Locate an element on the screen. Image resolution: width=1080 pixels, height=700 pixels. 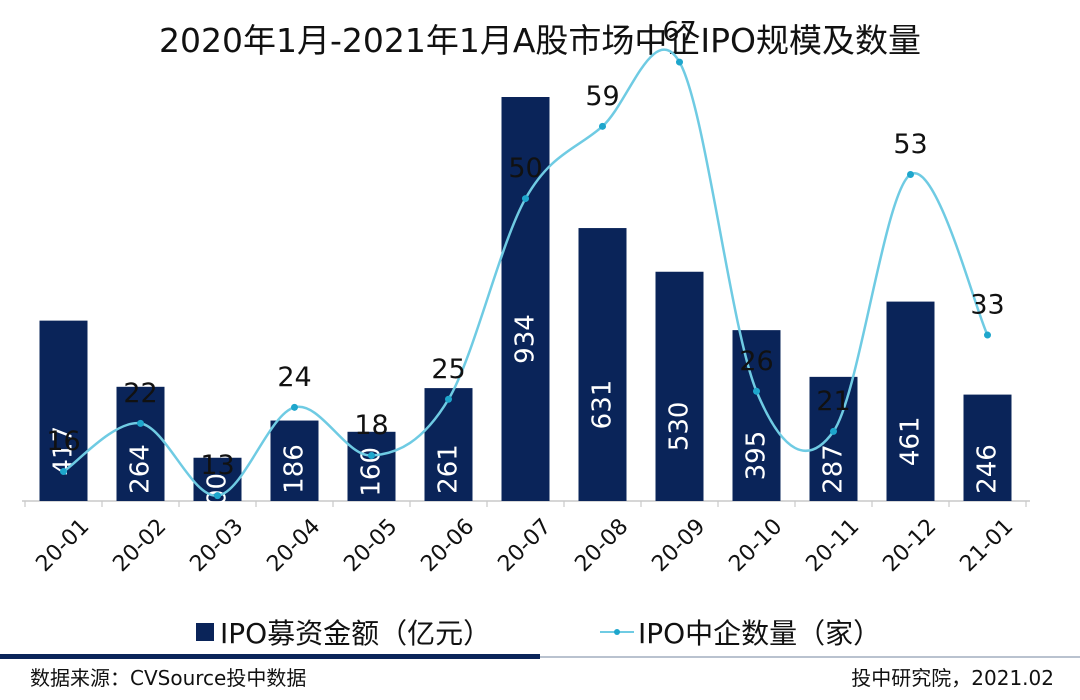
count-value-label: 59 is located at coordinates (602, 96).